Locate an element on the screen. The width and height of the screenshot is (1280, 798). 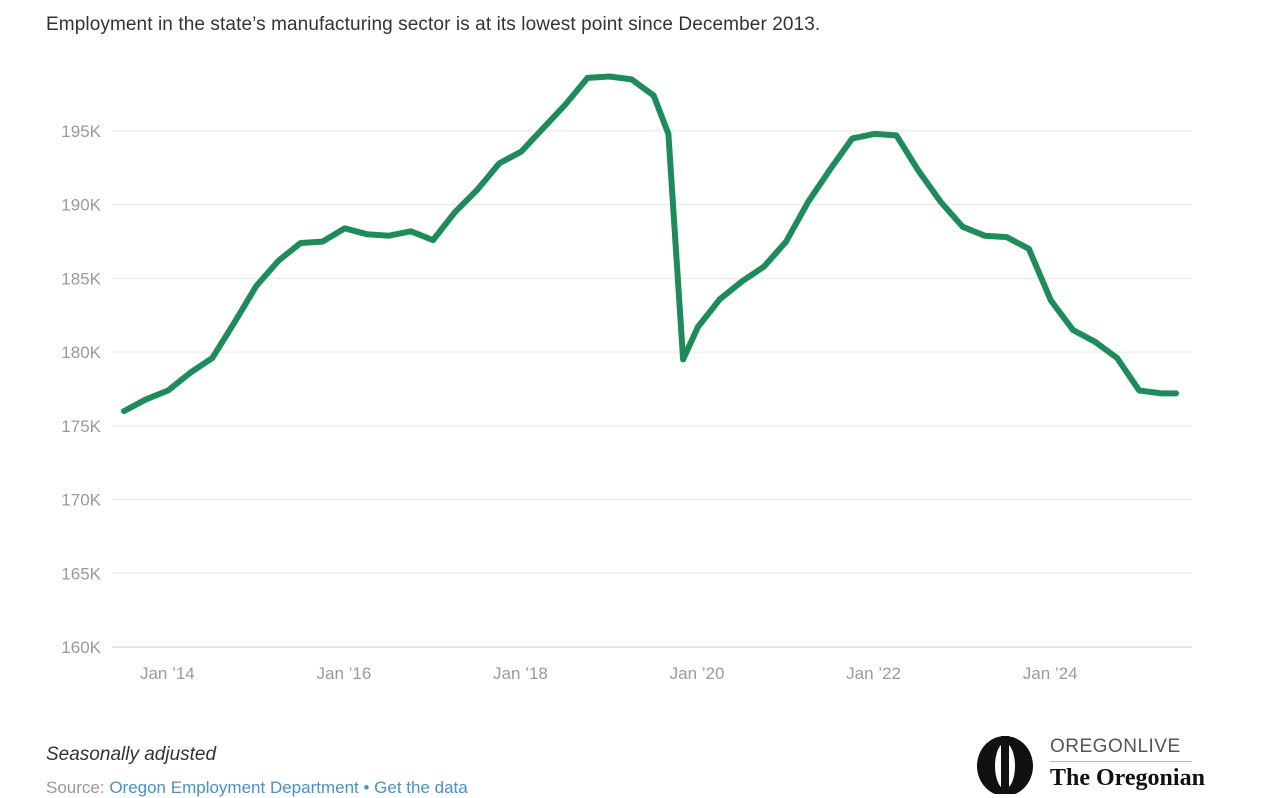
source-prefix: Source: is located at coordinates (78, 787).